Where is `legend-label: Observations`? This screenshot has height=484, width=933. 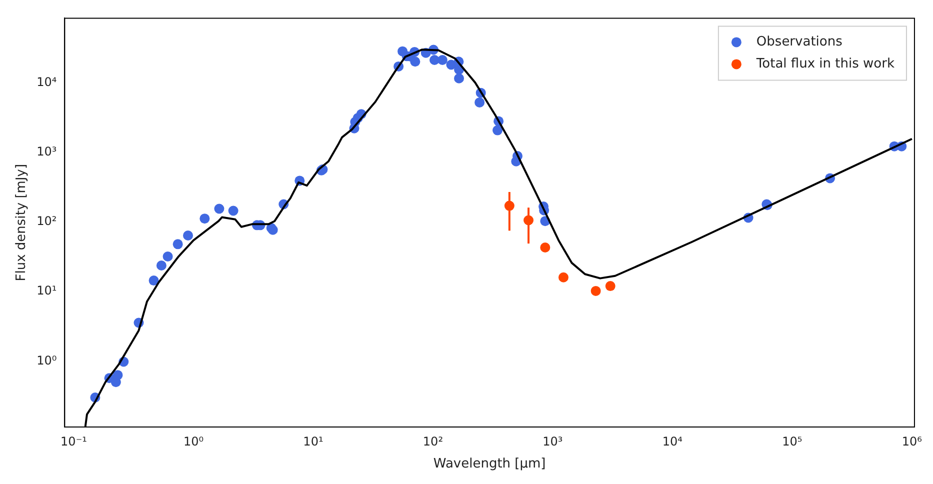
legend-label: Observations is located at coordinates (799, 42).